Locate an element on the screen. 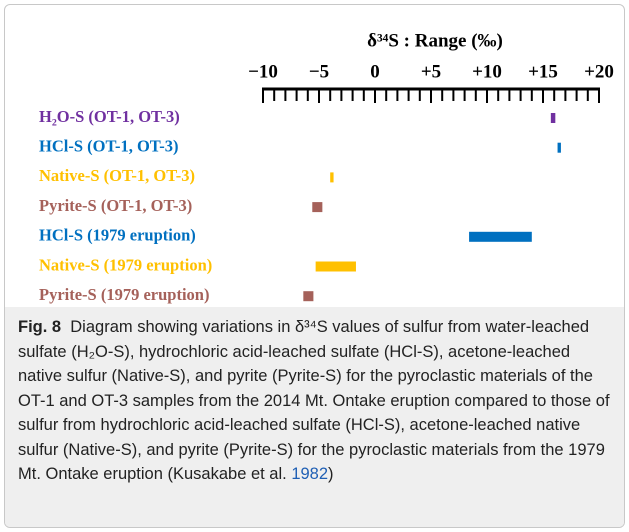 The image size is (629, 532). x-tick-label: 0 is located at coordinates (375, 71).